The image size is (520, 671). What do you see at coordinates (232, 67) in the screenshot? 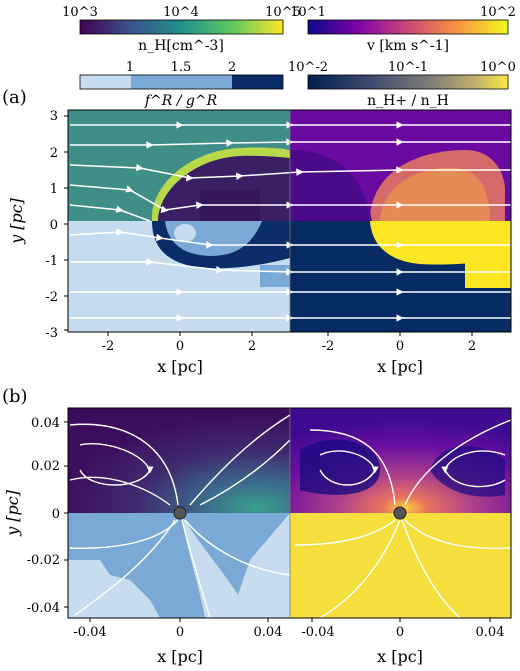
I see `ratio-tick-2: 2` at bounding box center [232, 67].